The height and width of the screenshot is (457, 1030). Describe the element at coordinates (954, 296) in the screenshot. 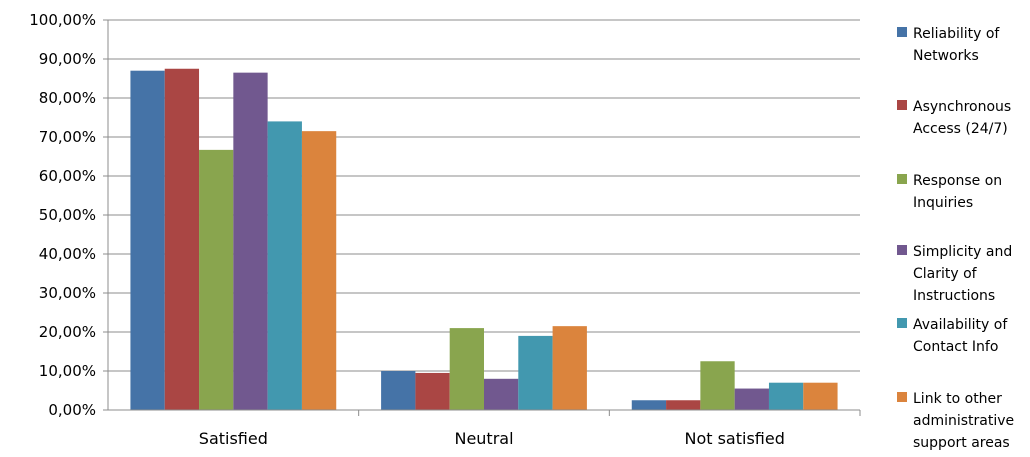

I see `legend-label: Instructions` at that location.